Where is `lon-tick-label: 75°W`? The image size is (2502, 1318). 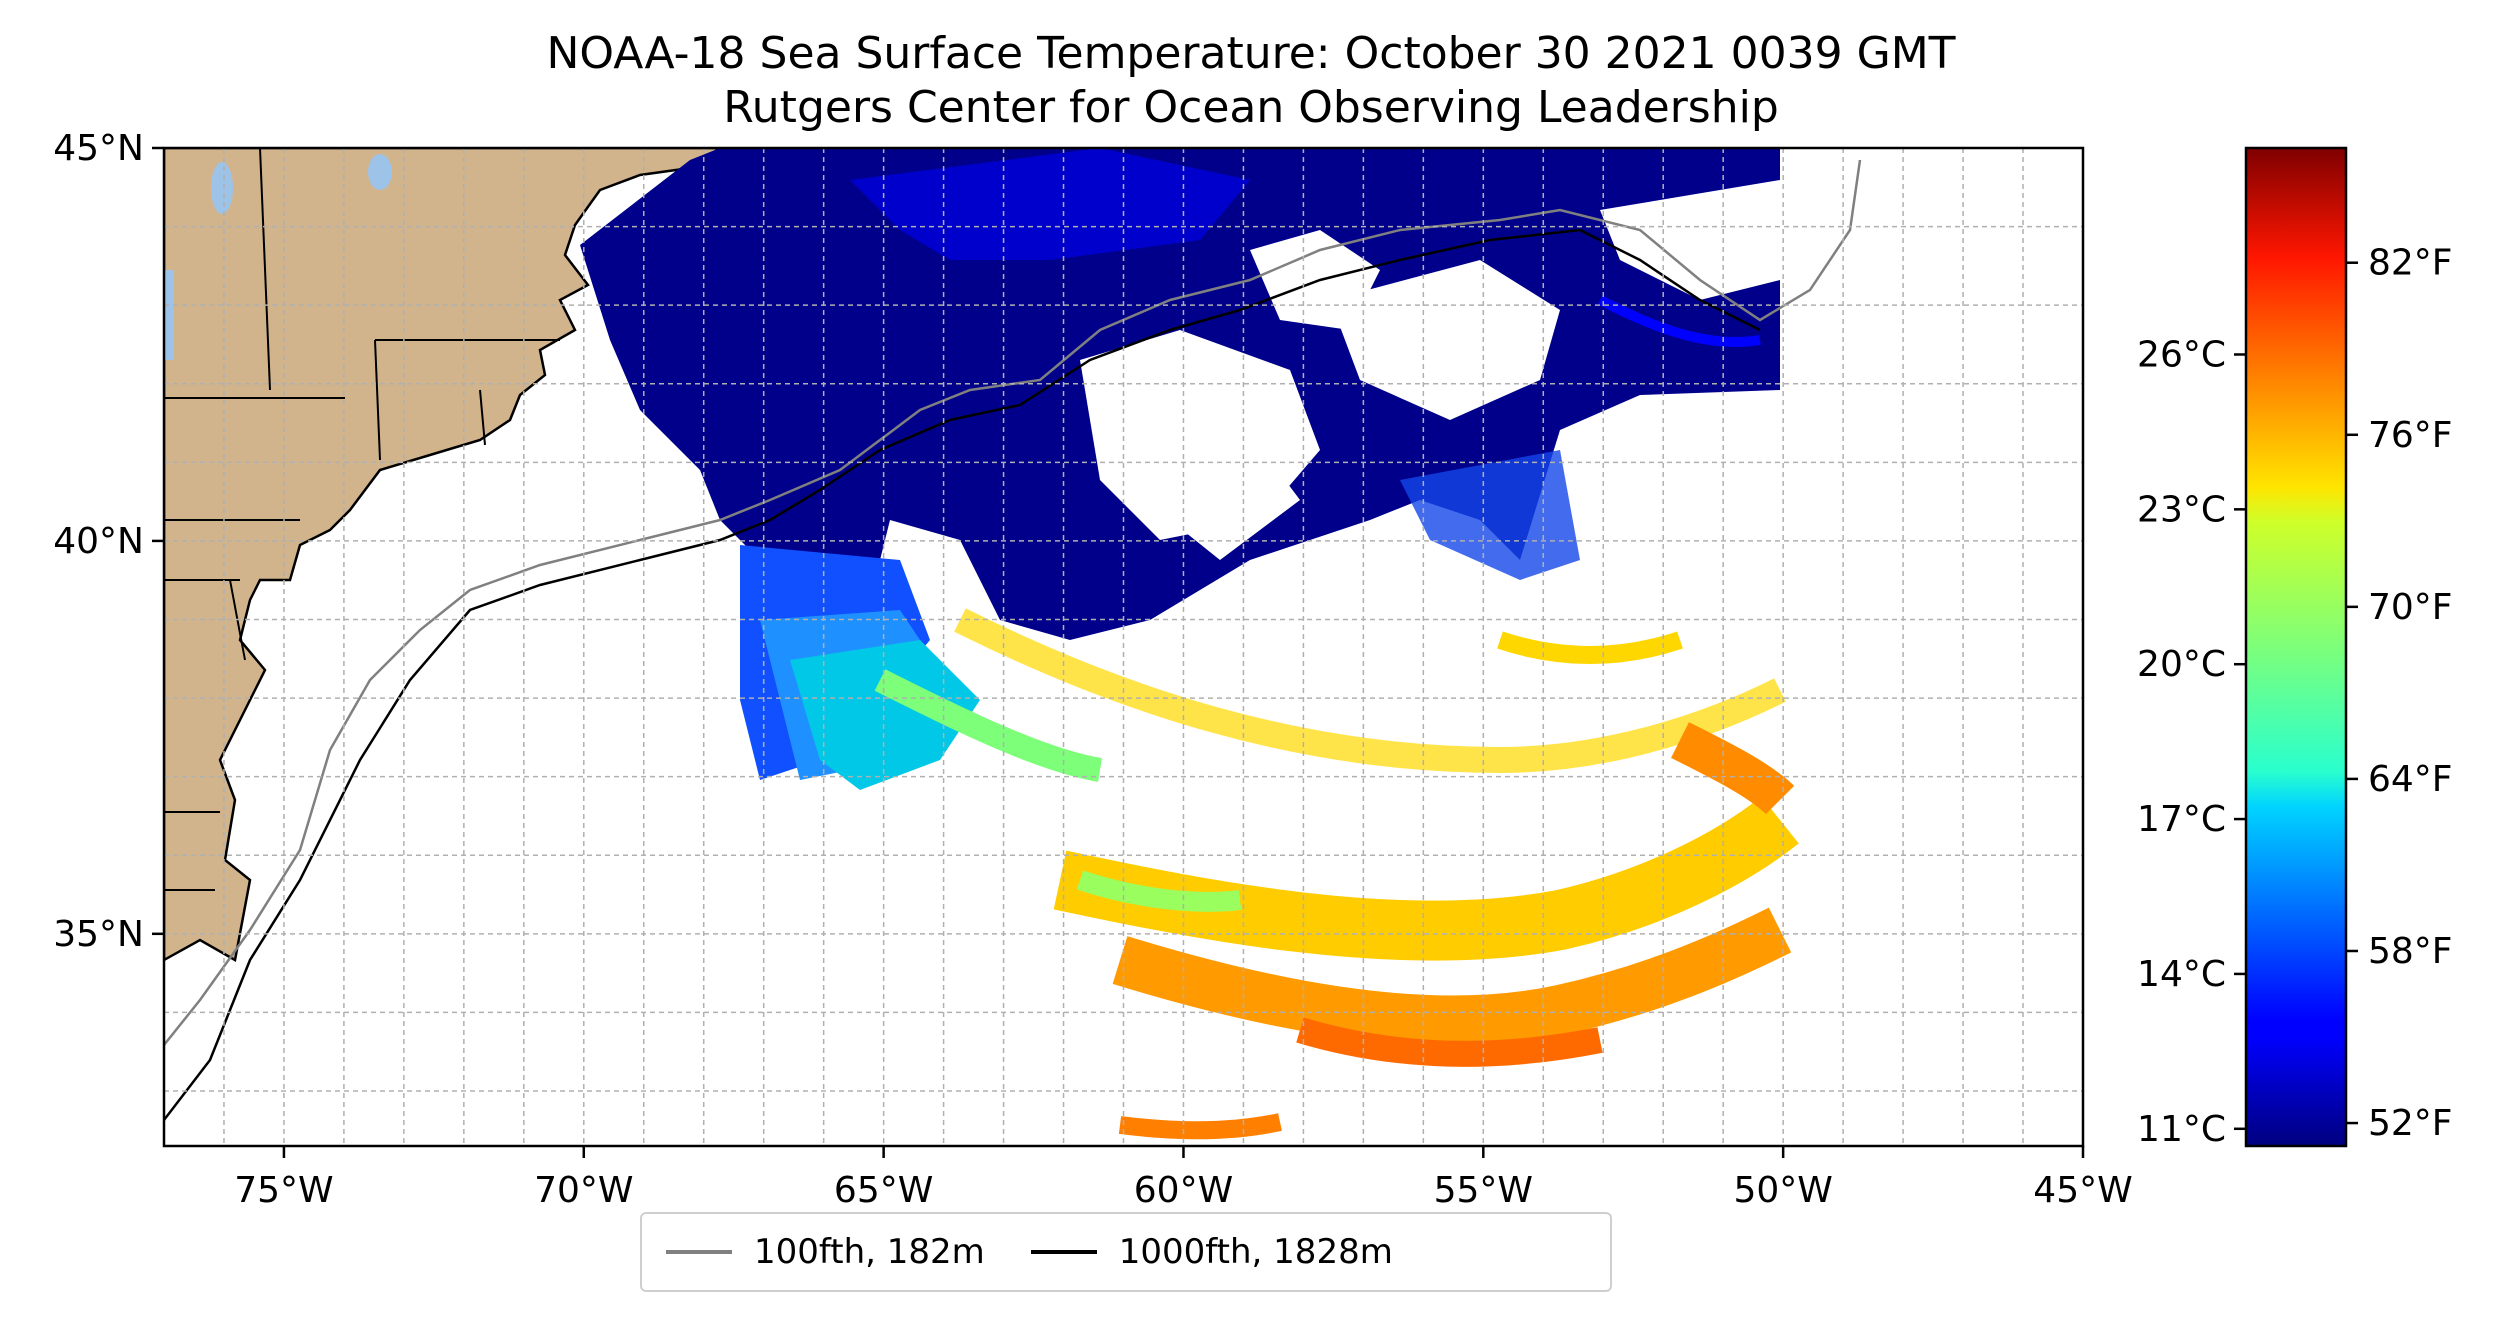 lon-tick-label: 75°W is located at coordinates (283, 1190).